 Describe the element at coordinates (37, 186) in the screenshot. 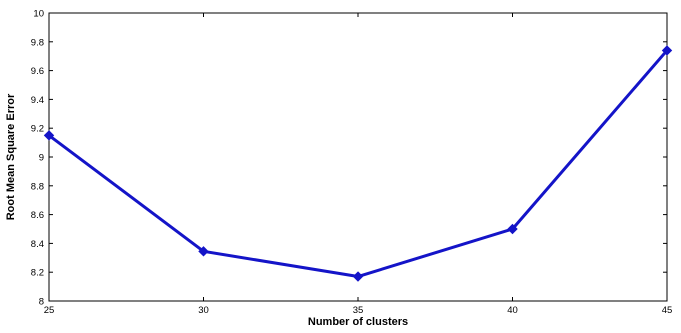

I see `y-tick-label: 8.8` at that location.